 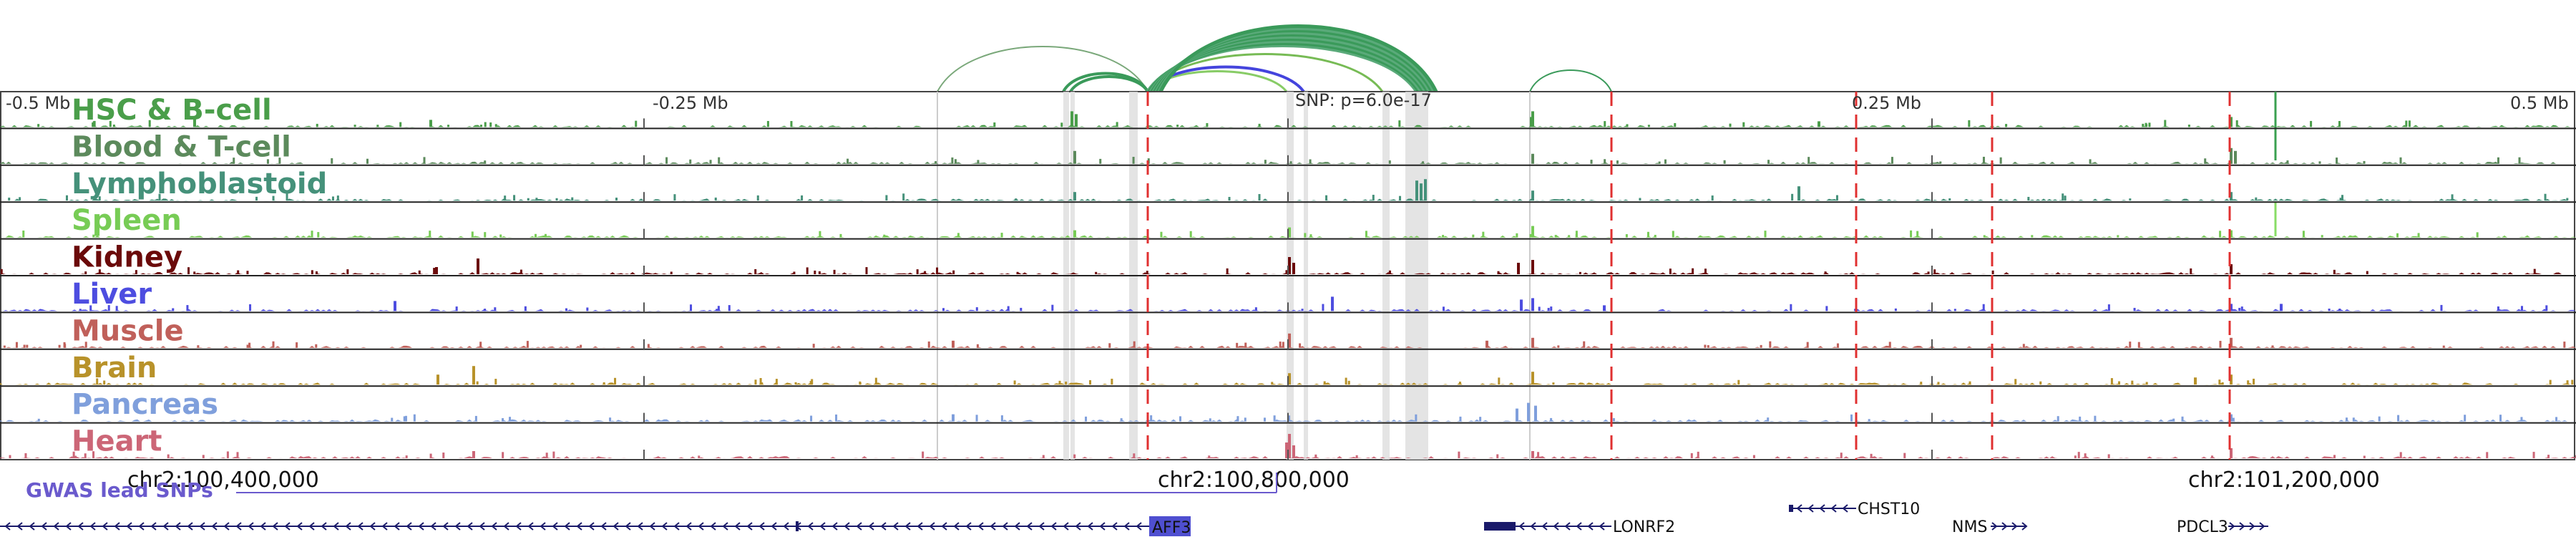 I want to click on ruler-mid-left-label: -0.25 Mb, so click(x=690, y=103).